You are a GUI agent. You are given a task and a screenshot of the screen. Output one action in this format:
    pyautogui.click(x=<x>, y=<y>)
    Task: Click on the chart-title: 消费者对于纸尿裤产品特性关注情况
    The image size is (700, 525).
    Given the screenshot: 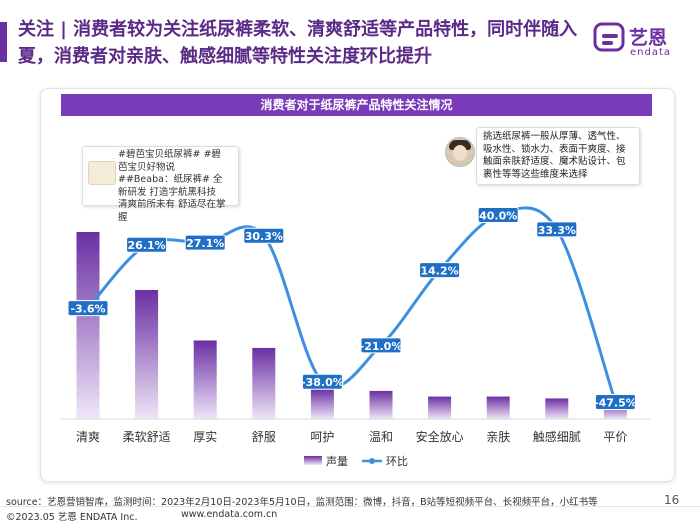 What is the action you would take?
    pyautogui.click(x=356, y=105)
    